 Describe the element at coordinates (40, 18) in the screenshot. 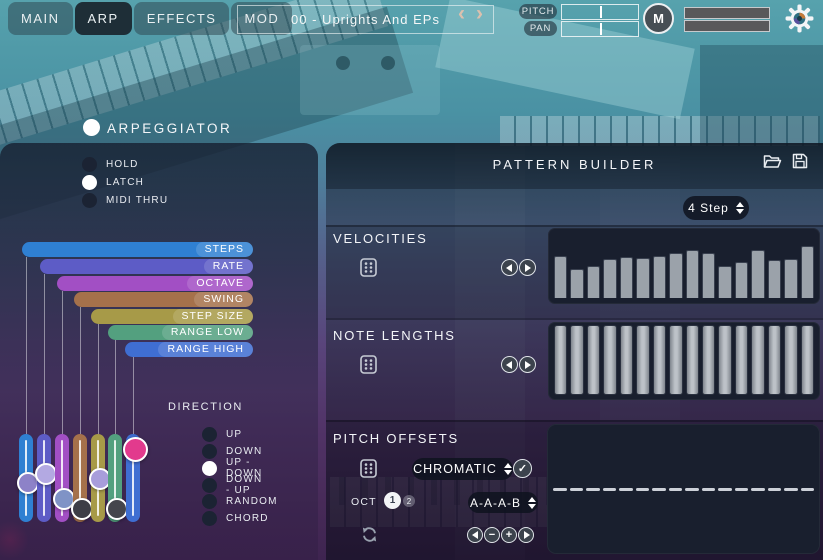

I see `tab-main: MAIN` at that location.